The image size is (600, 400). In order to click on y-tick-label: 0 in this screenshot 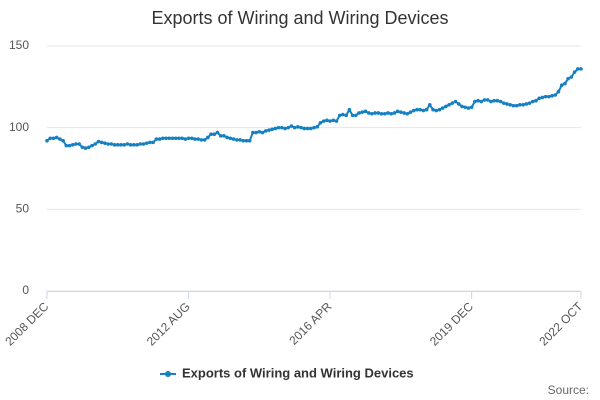, I will do `click(25, 290)`.